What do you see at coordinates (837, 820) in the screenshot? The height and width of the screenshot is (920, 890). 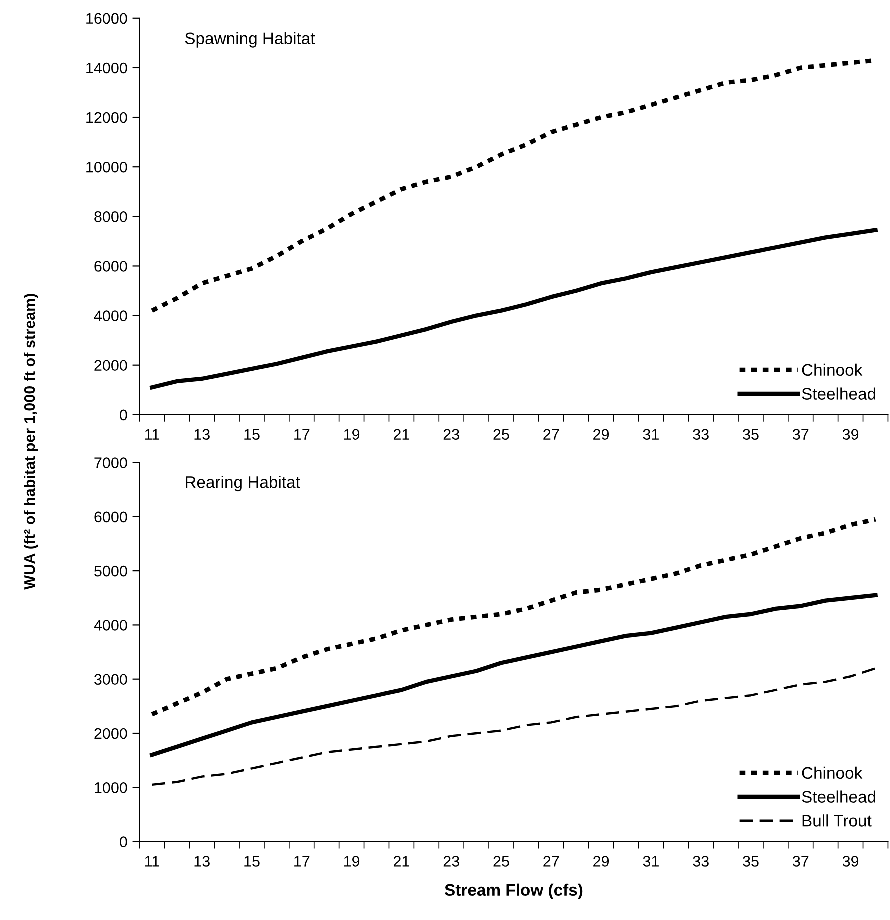 I see `legend-label: Bull Trout` at bounding box center [837, 820].